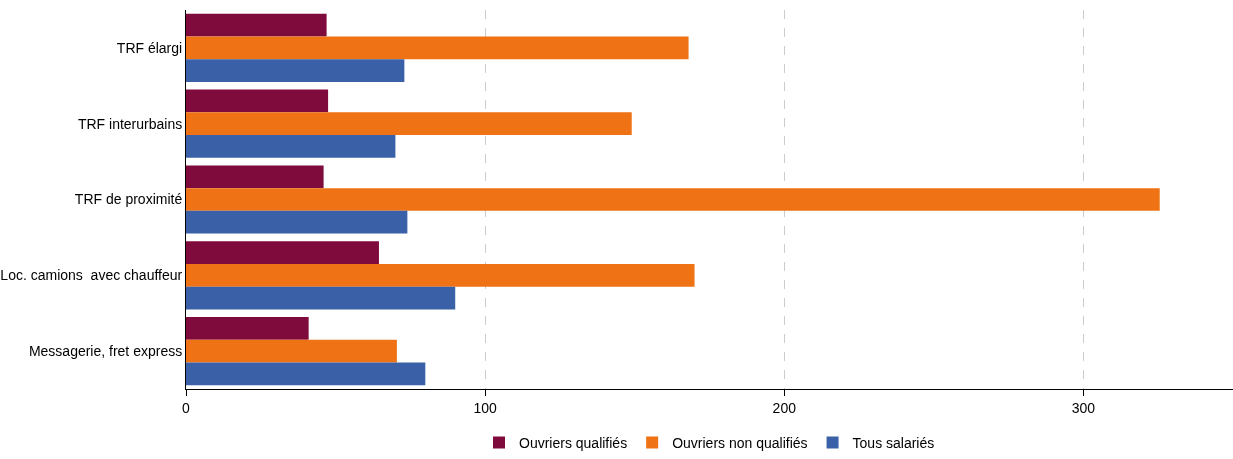 This screenshot has height=459, width=1233. Describe the element at coordinates (1083, 407) in the screenshot. I see `x-tick-label: 300` at that location.